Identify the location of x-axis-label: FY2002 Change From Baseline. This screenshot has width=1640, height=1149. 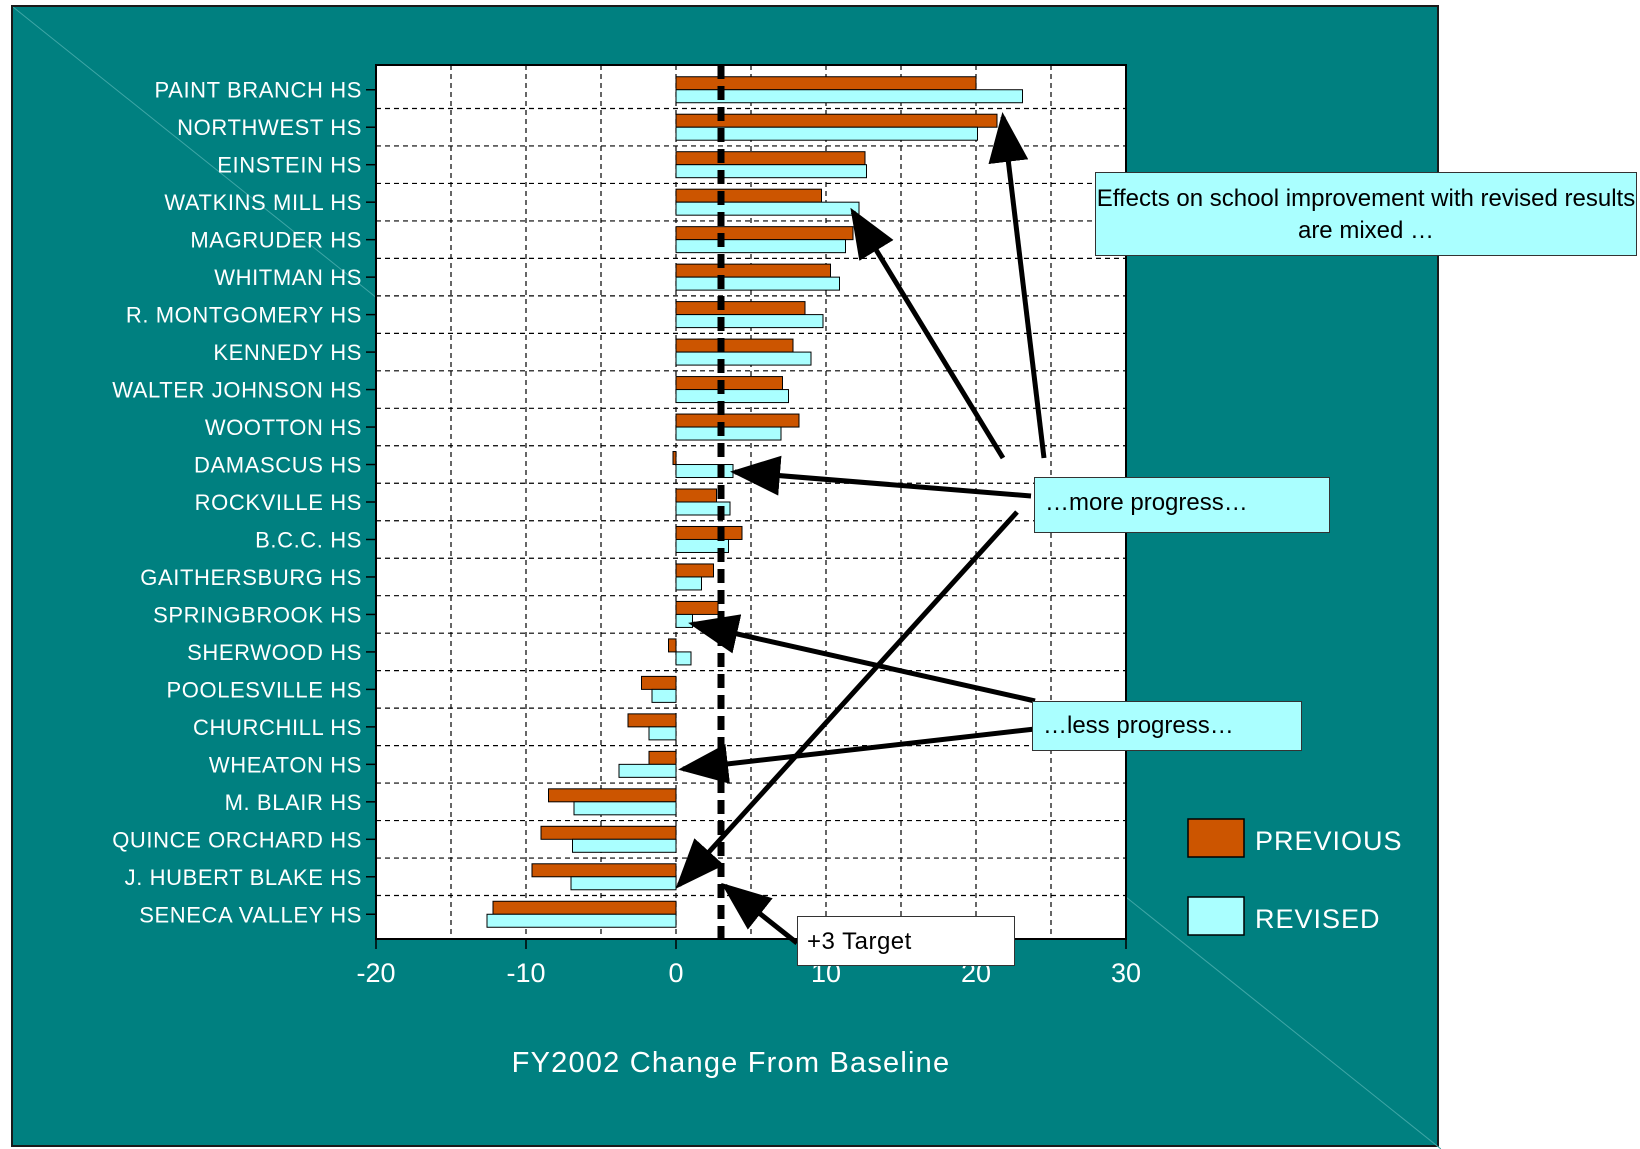
(731, 1063).